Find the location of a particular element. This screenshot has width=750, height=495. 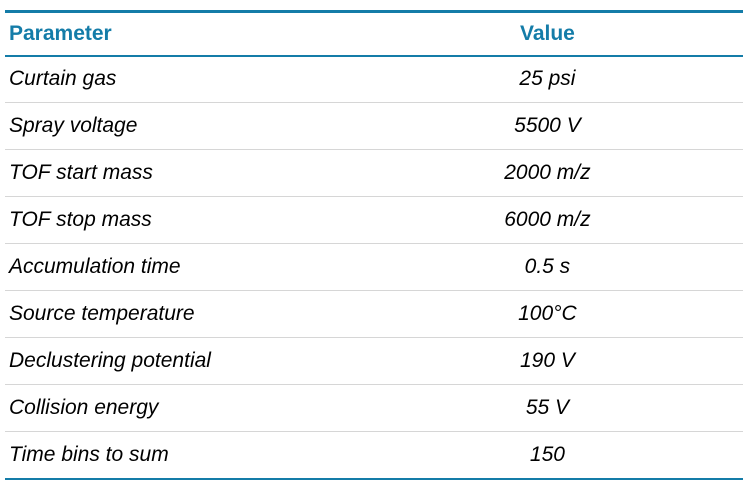

value-cell: 55 V is located at coordinates (547, 408).